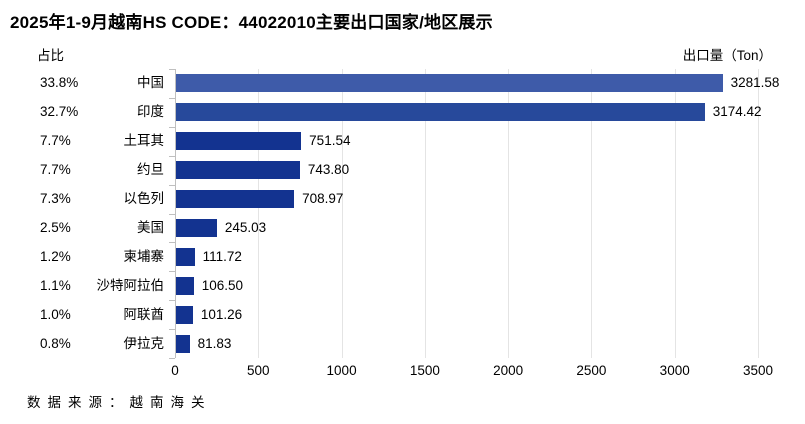 This screenshot has width=805, height=424. What do you see at coordinates (130, 285) in the screenshot?
I see `category-label: 沙特阿拉伯` at bounding box center [130, 285].